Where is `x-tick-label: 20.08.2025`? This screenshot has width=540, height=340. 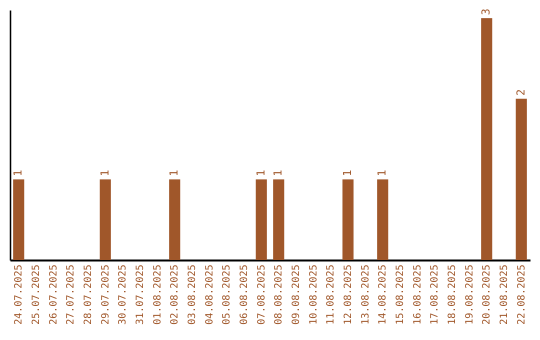 x-tick-label: 20.08.2025 is located at coordinates (487, 294).